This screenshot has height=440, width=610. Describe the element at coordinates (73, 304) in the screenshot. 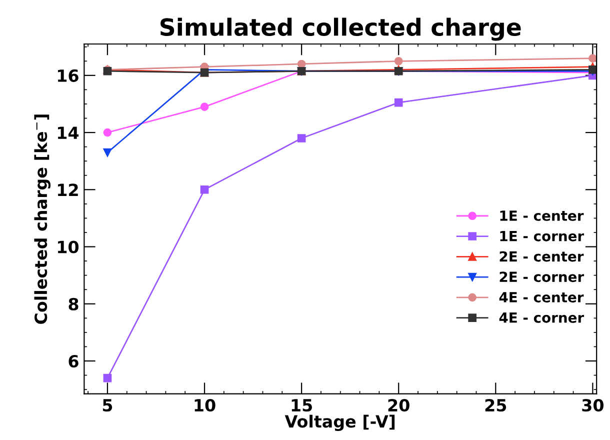

I see `y-tick-label: 8` at that location.